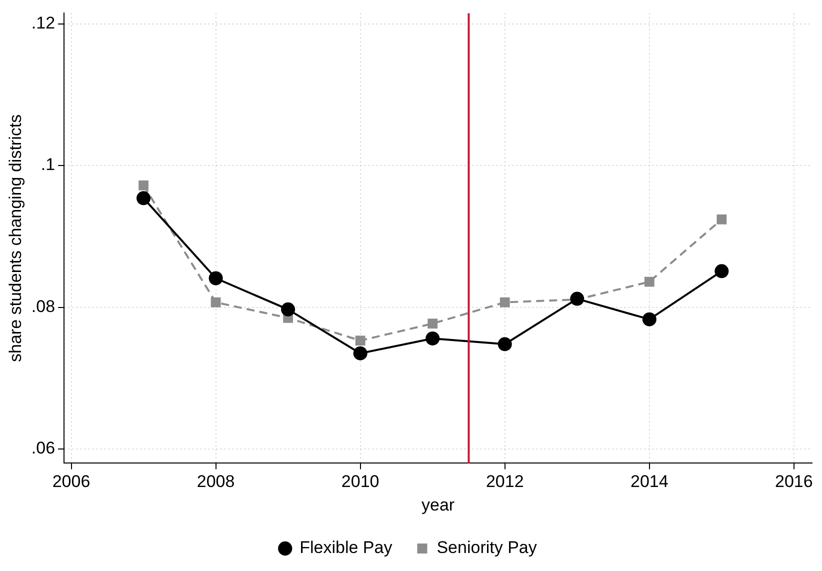 The width and height of the screenshot is (822, 571). Describe the element at coordinates (346, 548) in the screenshot. I see `legend-label: Flexible Pay` at that location.